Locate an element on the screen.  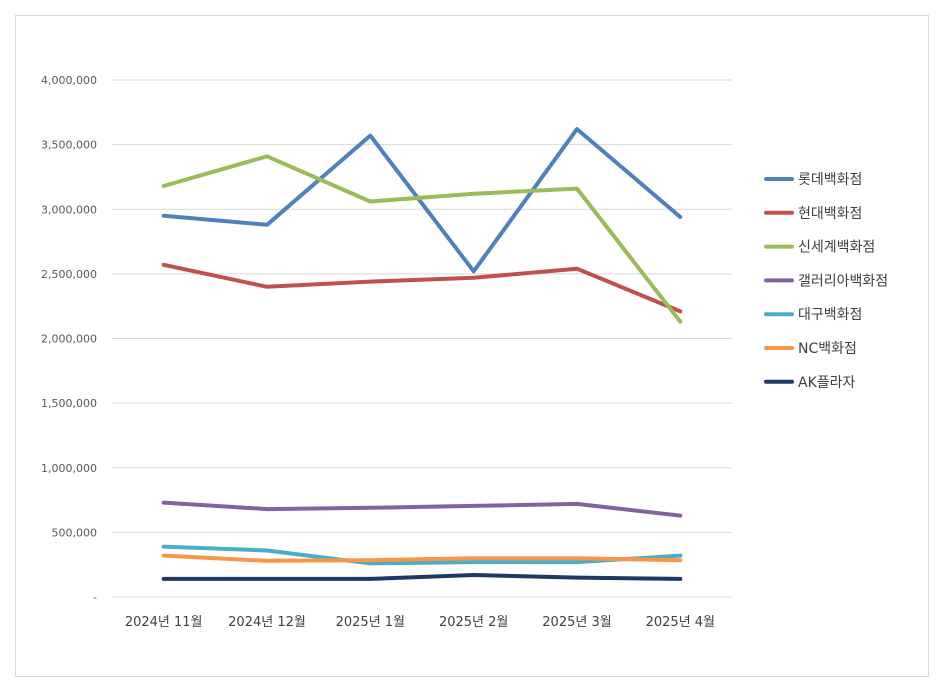
legend-label: 갤러리아백화점 is located at coordinates (843, 281).